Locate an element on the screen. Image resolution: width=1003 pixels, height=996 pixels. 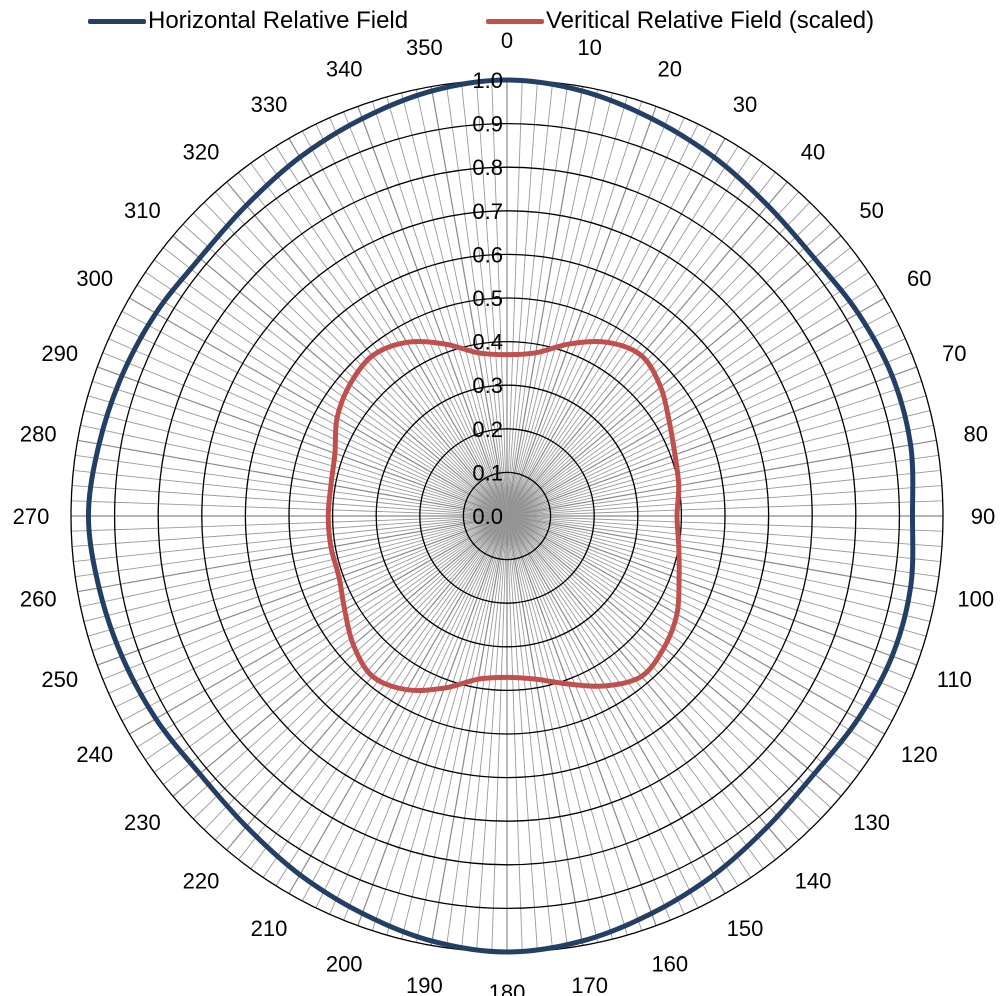
angle-tick-label-90: 90 is located at coordinates (983, 516).